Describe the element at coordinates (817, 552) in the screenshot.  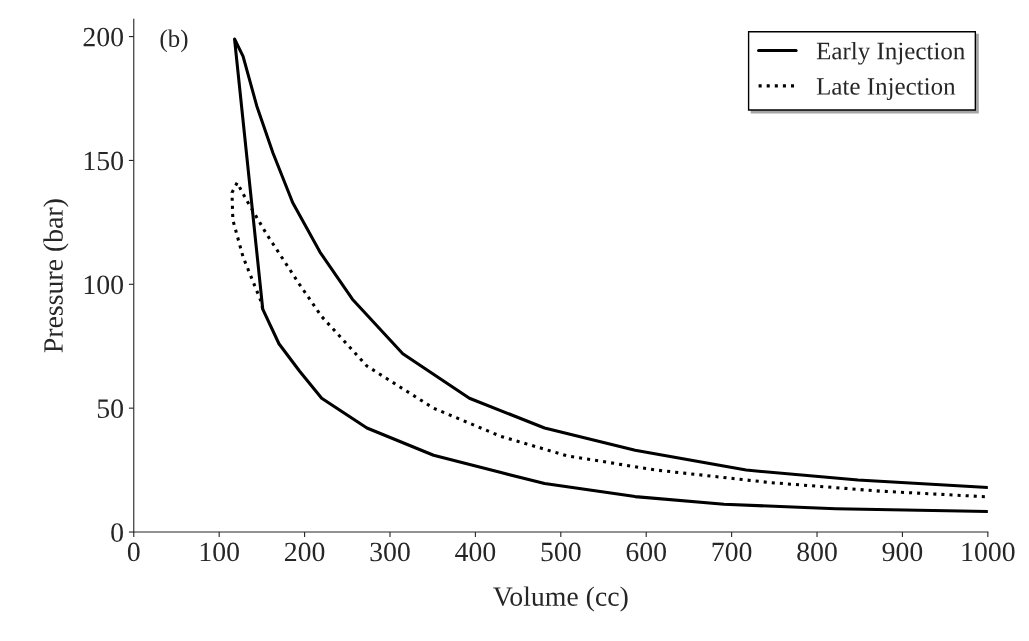
I see `x-tick-label: 800` at that location.